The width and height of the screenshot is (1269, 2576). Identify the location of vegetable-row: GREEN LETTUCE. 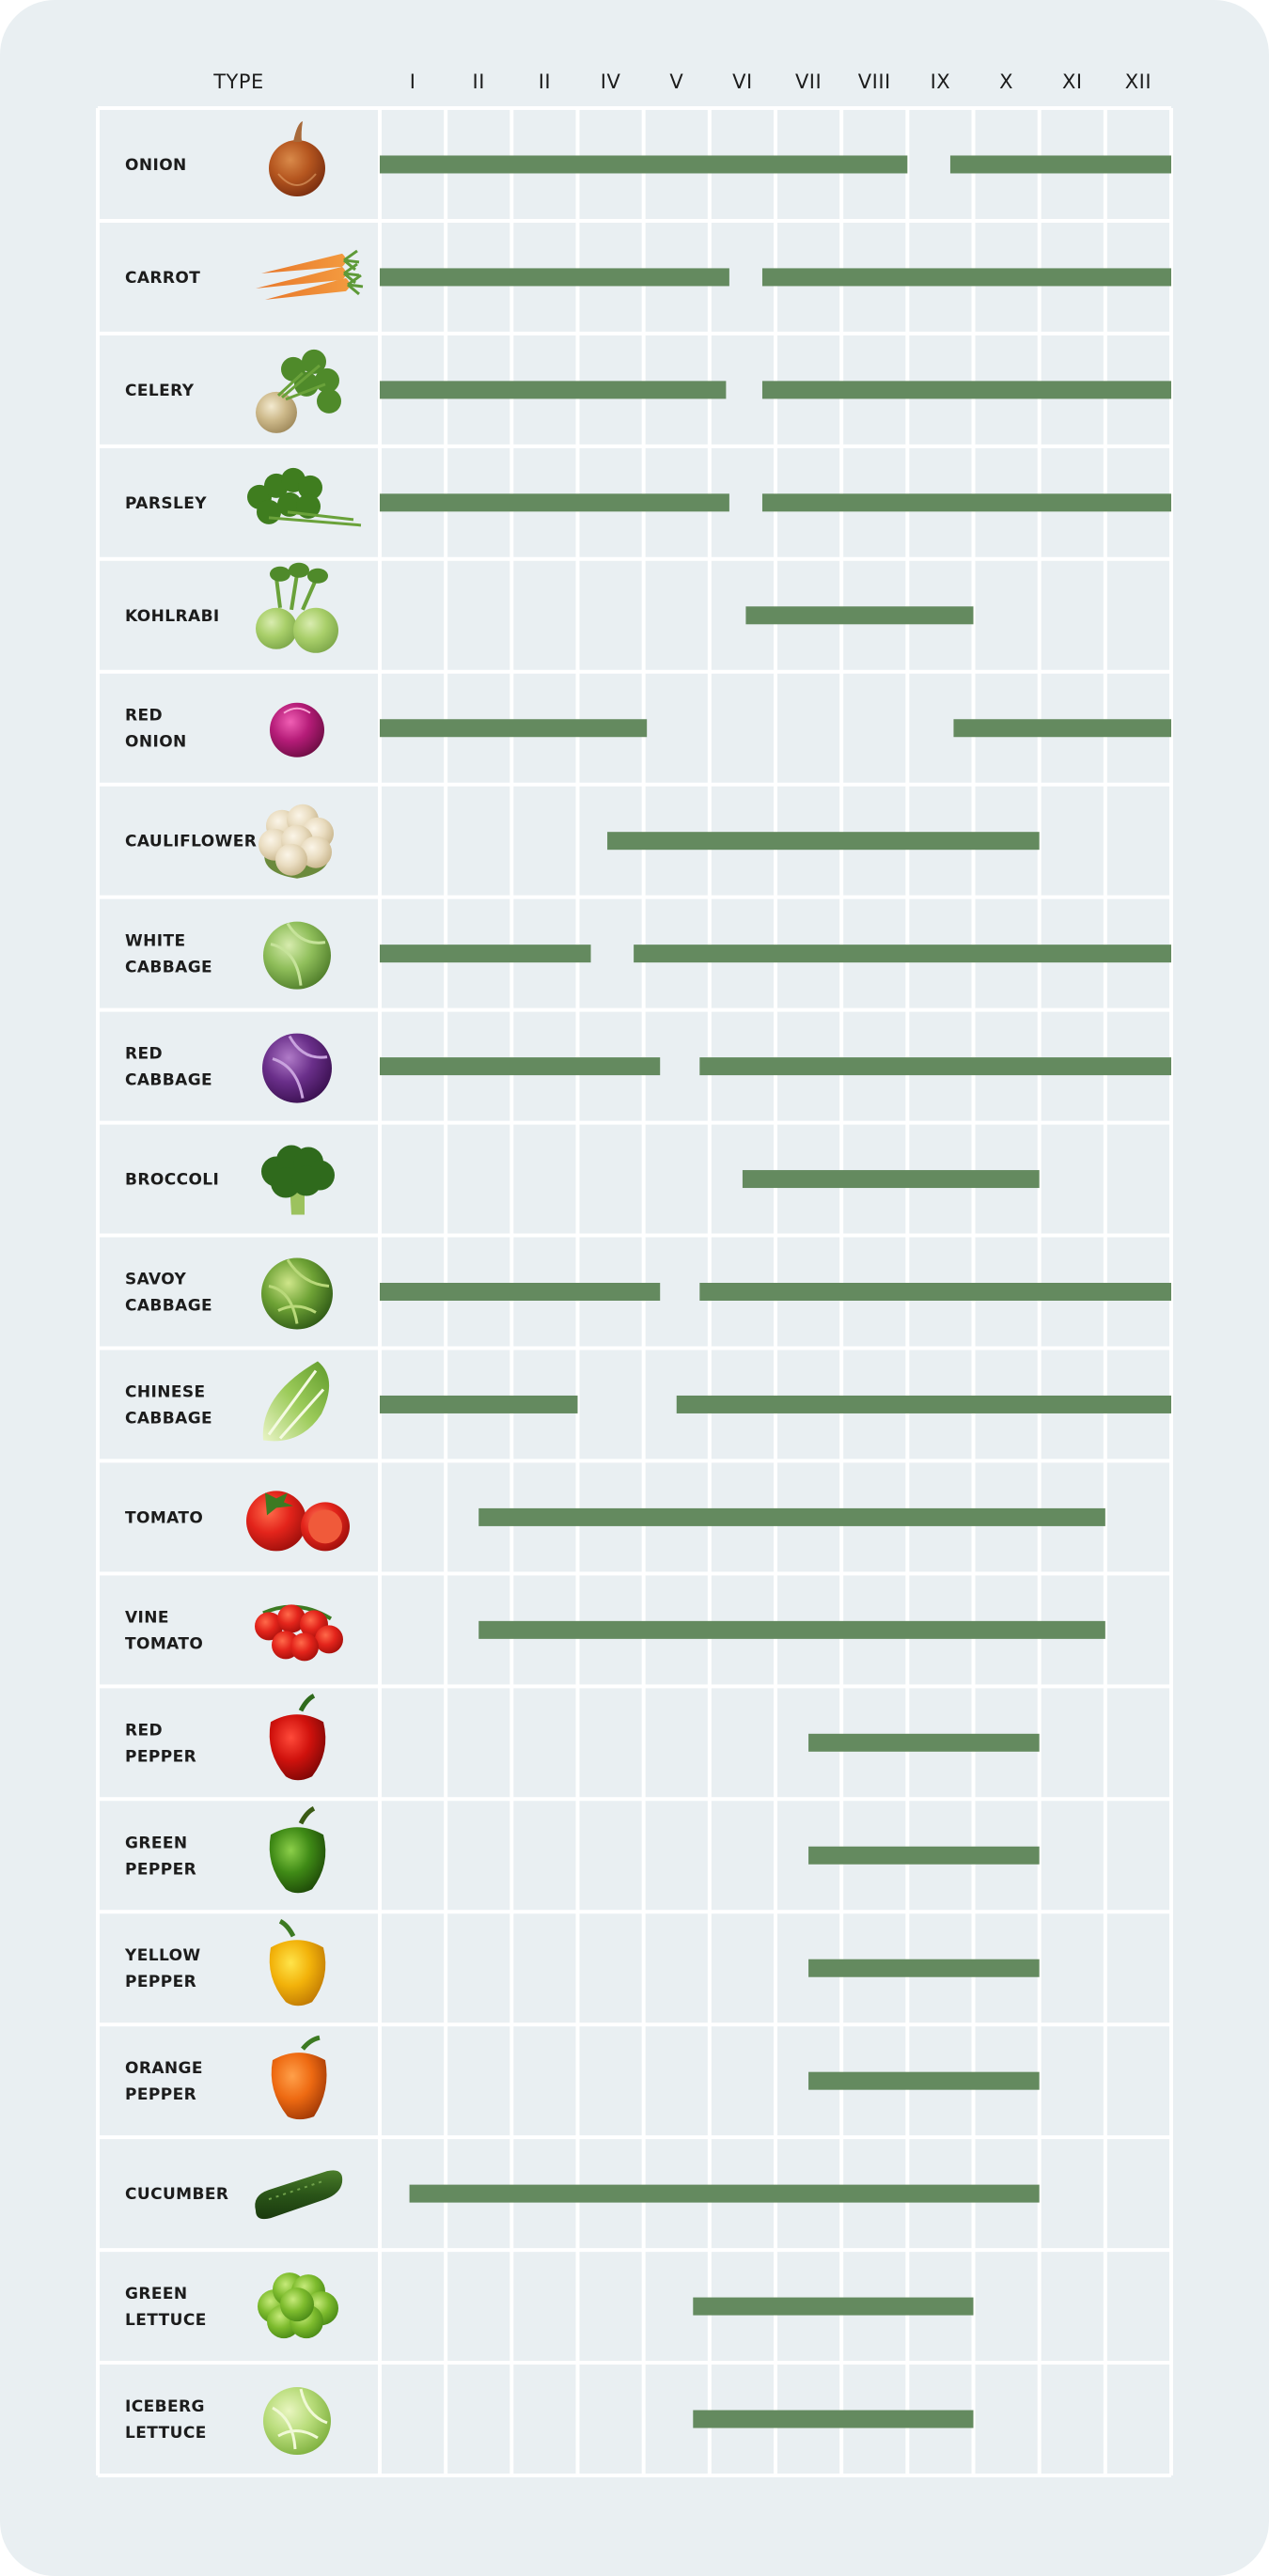
(549, 2305).